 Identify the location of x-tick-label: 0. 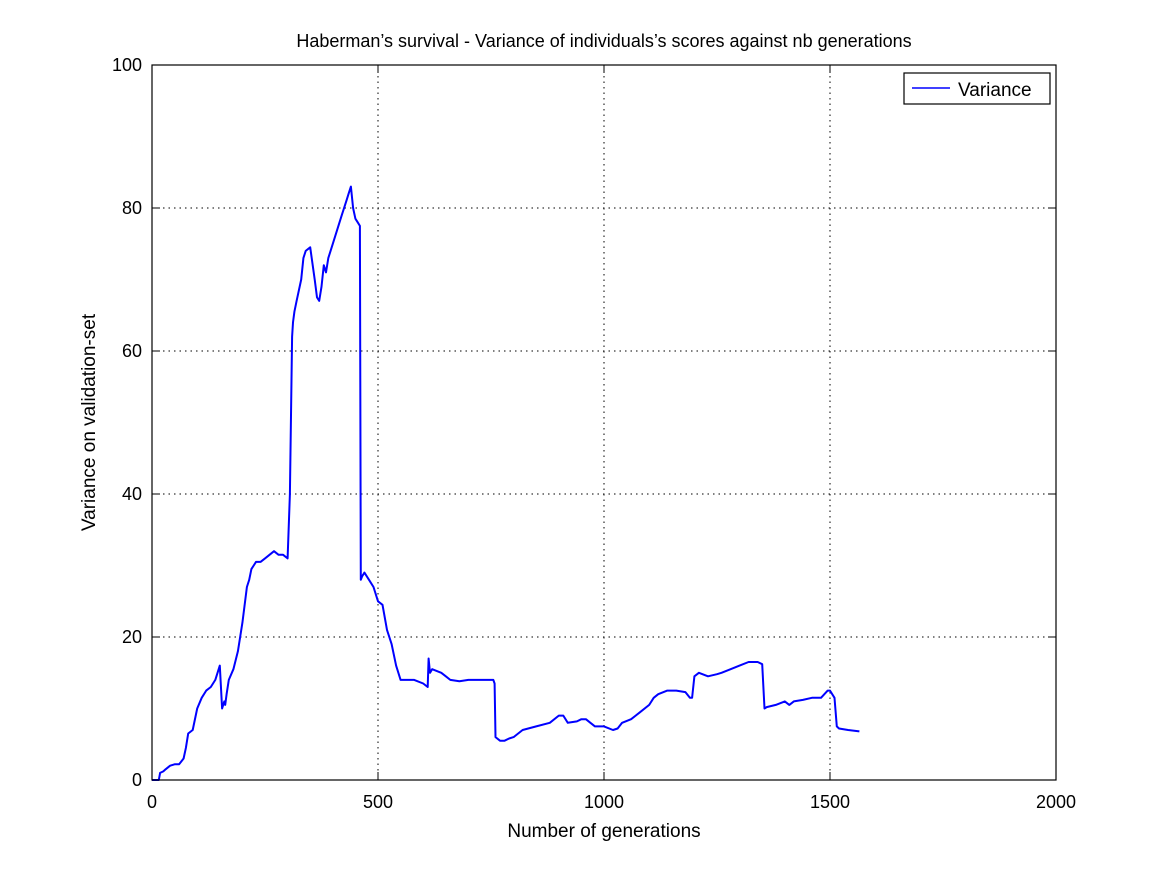
(152, 802).